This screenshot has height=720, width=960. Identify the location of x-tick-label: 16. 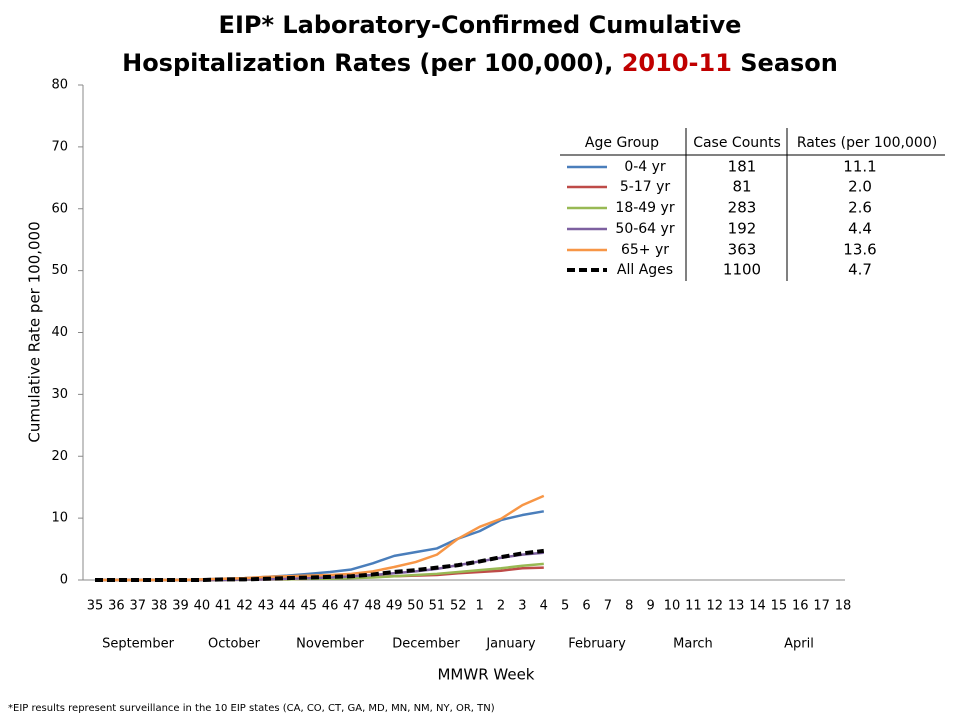
(800, 606).